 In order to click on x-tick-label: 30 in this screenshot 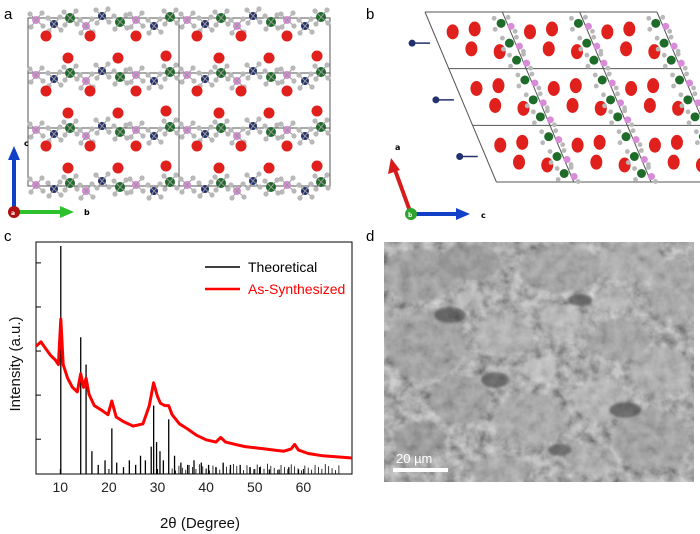, I will do `click(158, 487)`.